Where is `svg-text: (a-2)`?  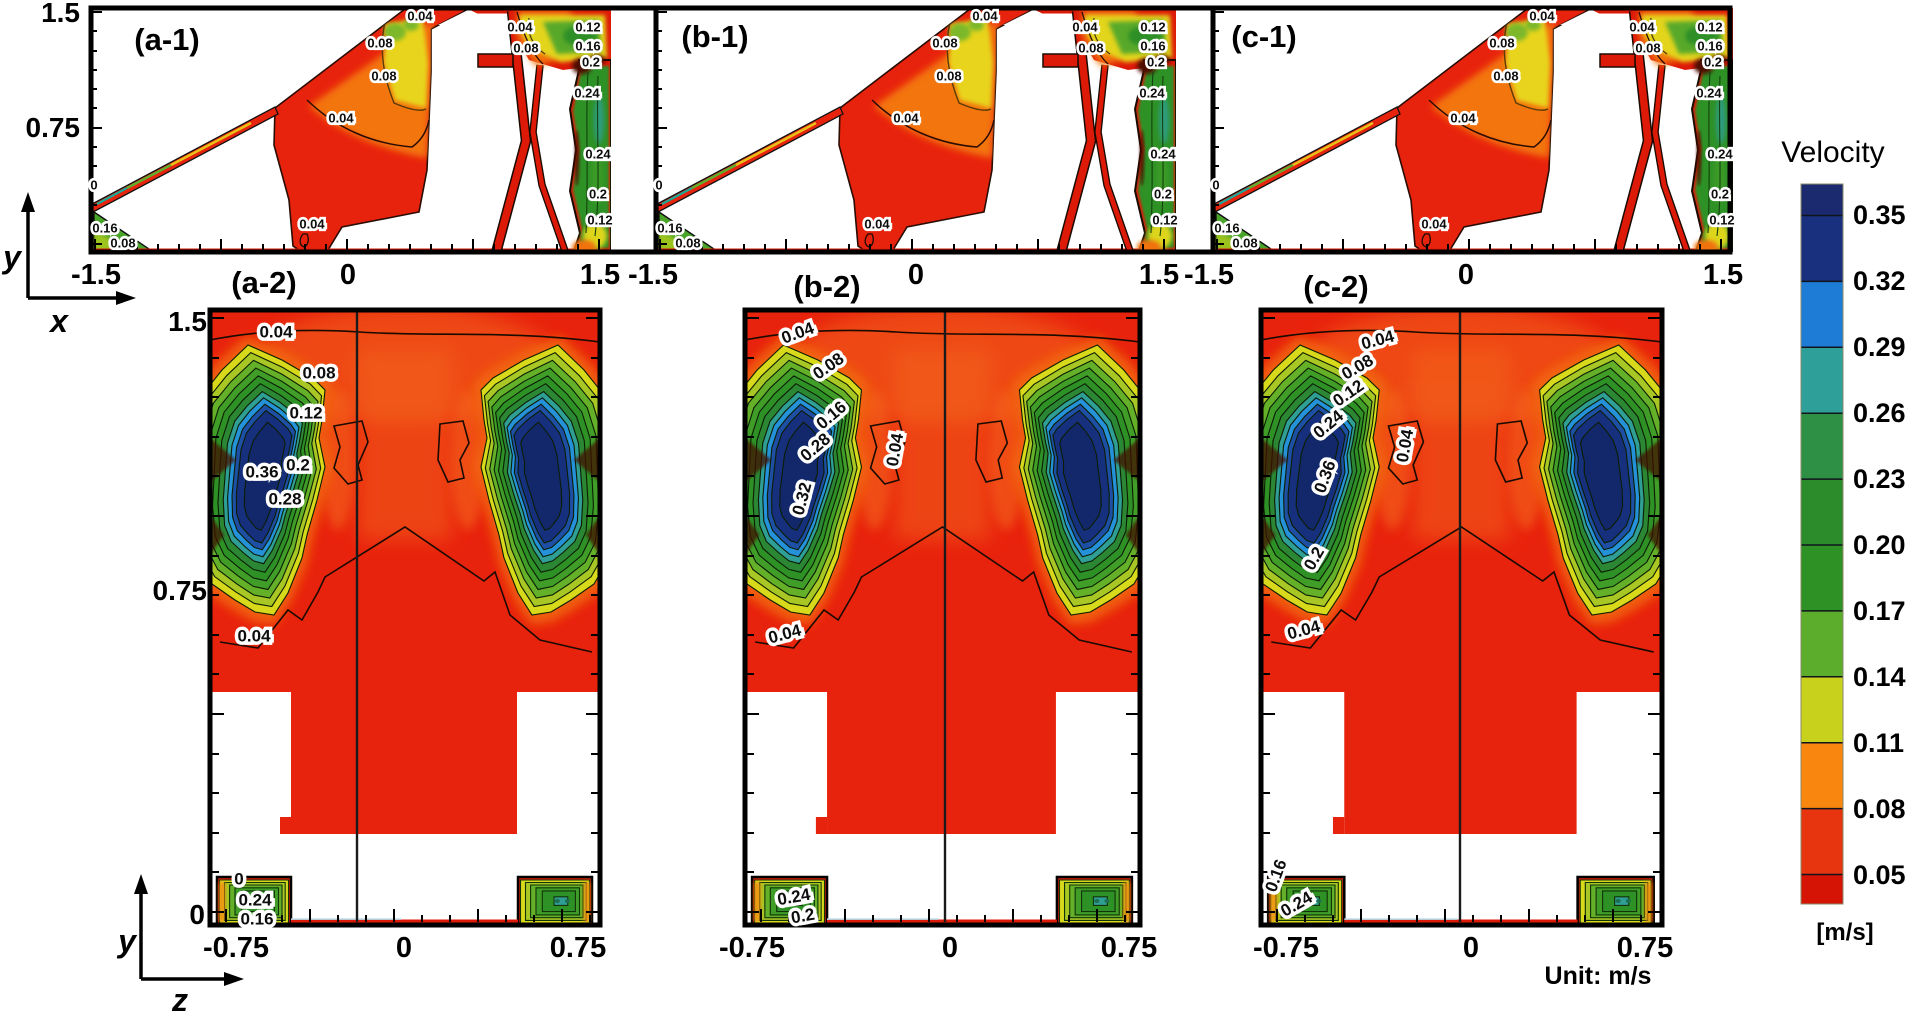
svg-text: (a-2) is located at coordinates (263, 282).